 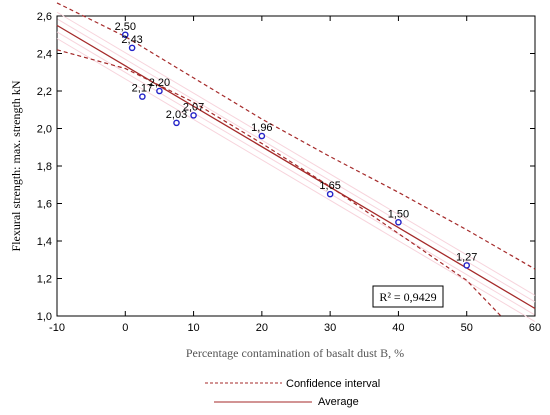 I want to click on data-label: 2,03, so click(x=176, y=115).